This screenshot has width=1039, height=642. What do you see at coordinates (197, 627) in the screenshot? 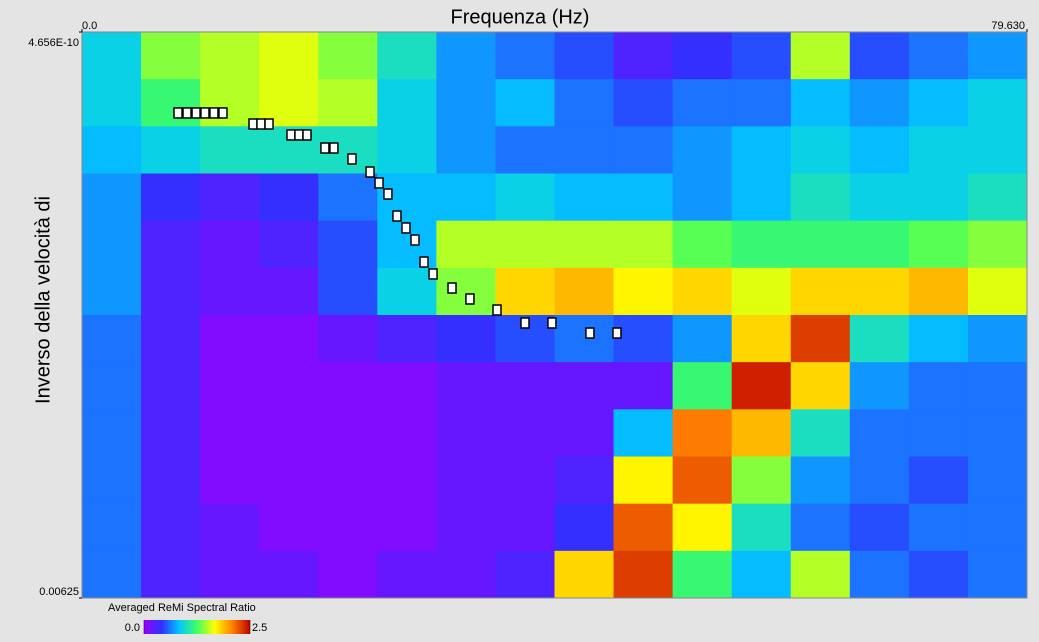
I see `colorbar` at bounding box center [197, 627].